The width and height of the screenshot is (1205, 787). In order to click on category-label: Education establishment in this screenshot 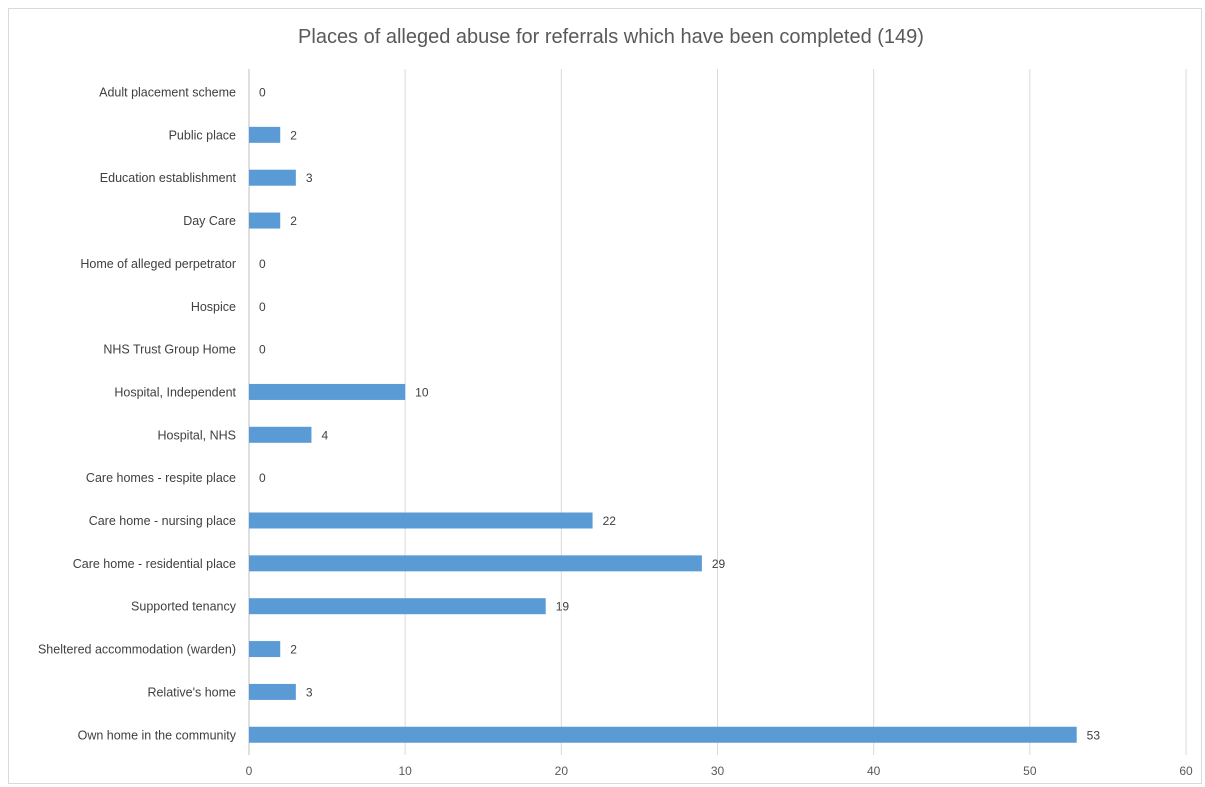, I will do `click(168, 178)`.